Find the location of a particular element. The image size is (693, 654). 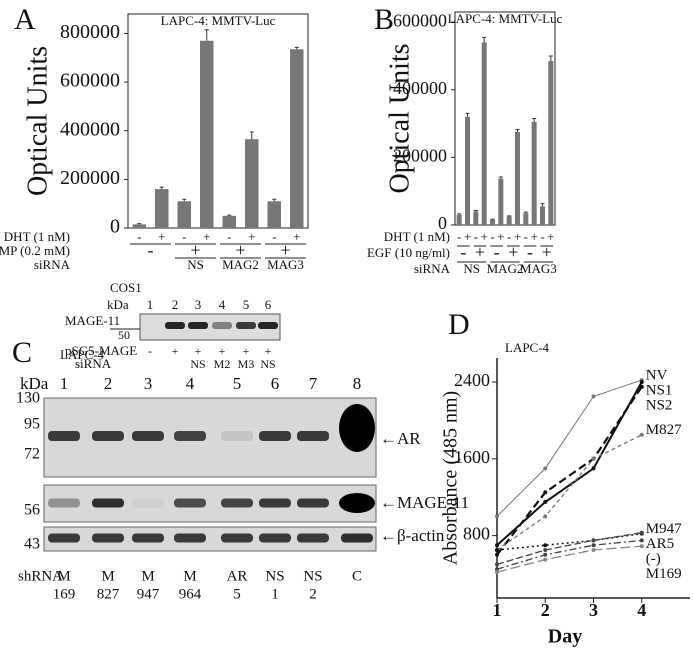

panel-letter: A is located at coordinates (25, 19).